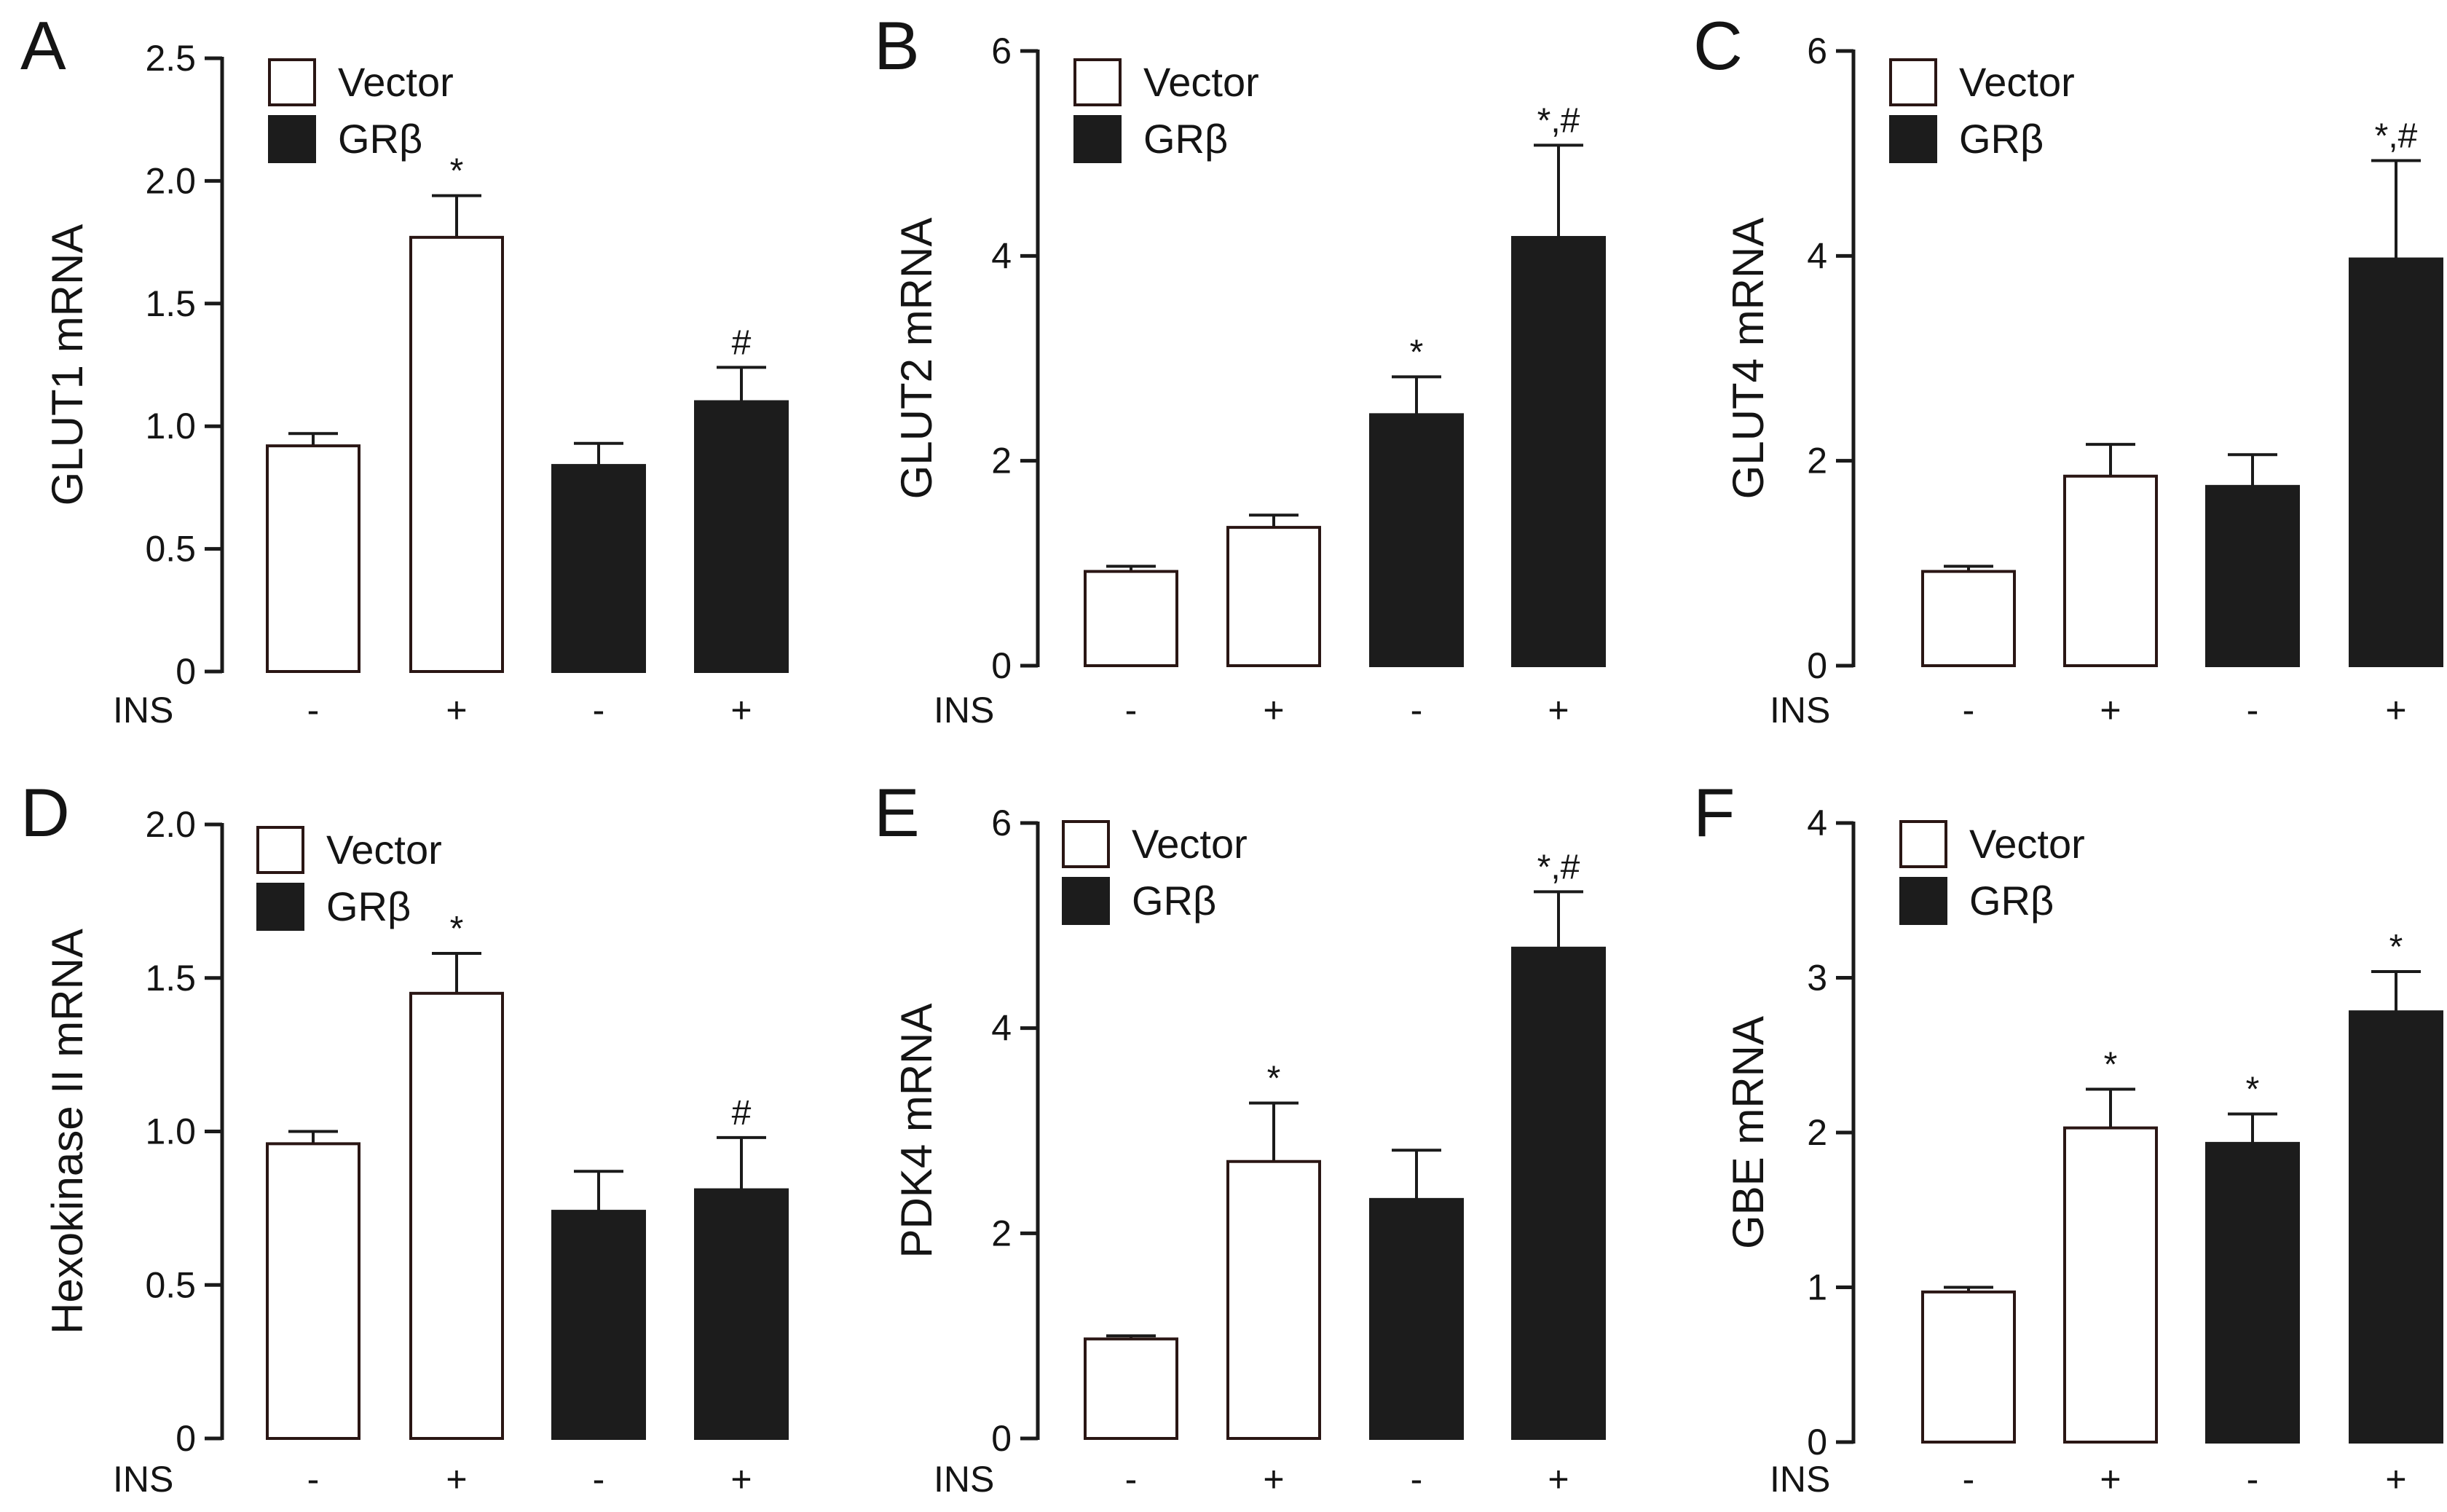 This screenshot has width=2447, height=1512. What do you see at coordinates (67, 365) in the screenshot?
I see `y-axis-label: GLUT1 mRNA` at bounding box center [67, 365].